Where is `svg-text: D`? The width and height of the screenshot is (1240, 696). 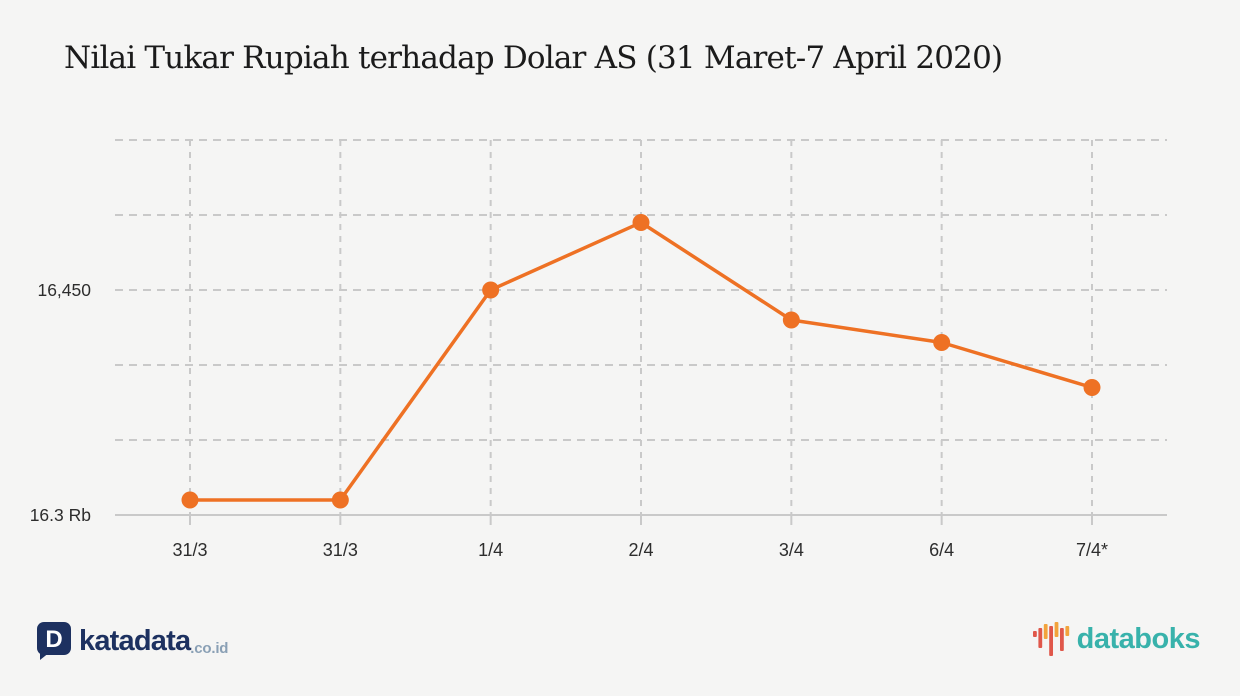 svg-text: D is located at coordinates (53, 639).